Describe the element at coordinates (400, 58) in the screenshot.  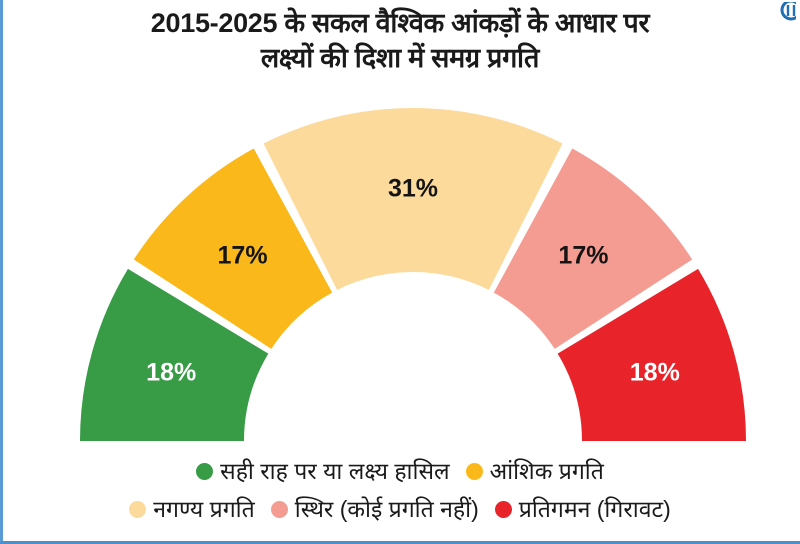
I see `chart-title-line-2: लक्ष्यों की दिशा में समग्र प्रगति` at that location.